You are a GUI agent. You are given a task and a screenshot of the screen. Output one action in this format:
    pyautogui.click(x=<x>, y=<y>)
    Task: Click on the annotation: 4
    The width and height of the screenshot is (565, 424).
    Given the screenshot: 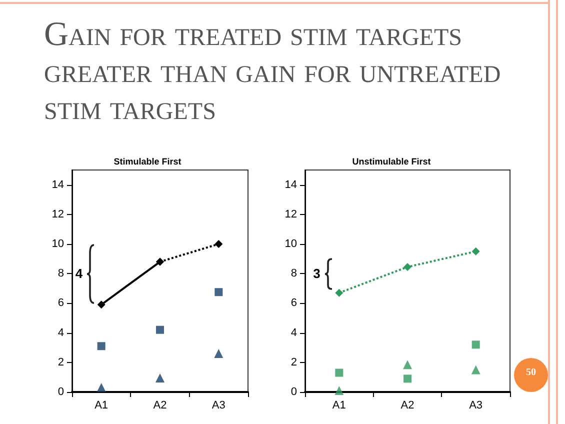 What is the action you would take?
    pyautogui.click(x=79, y=273)
    